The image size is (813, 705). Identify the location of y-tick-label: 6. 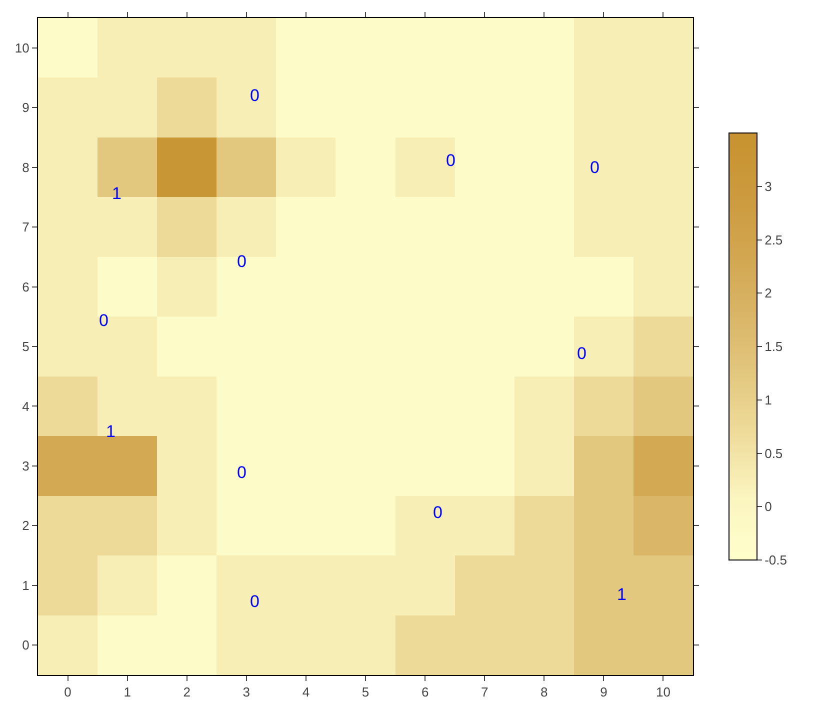
(26, 286).